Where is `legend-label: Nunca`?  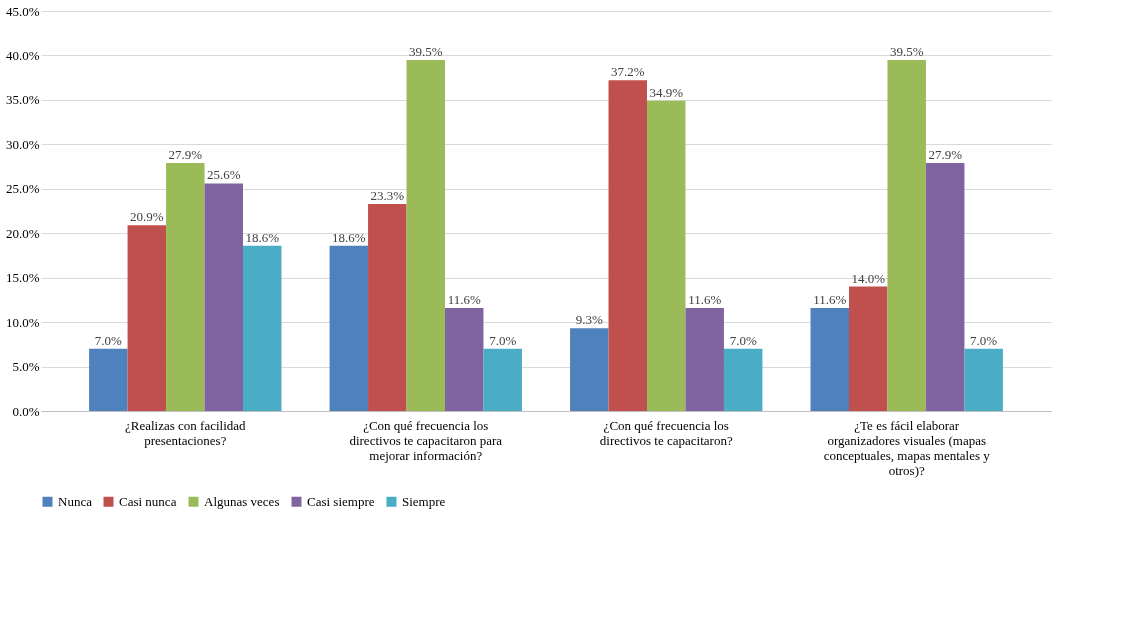 legend-label: Nunca is located at coordinates (75, 501).